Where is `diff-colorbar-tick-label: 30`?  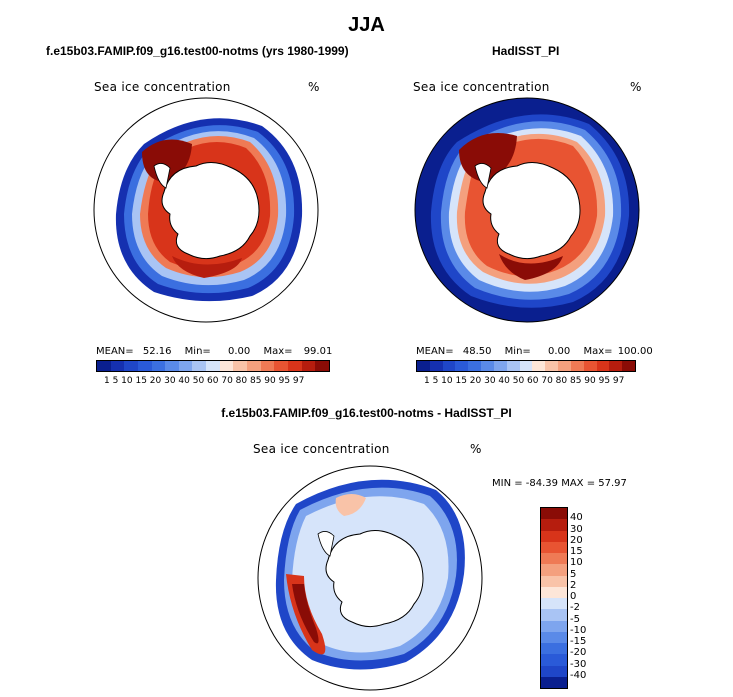 diff-colorbar-tick-label: 30 is located at coordinates (576, 529).